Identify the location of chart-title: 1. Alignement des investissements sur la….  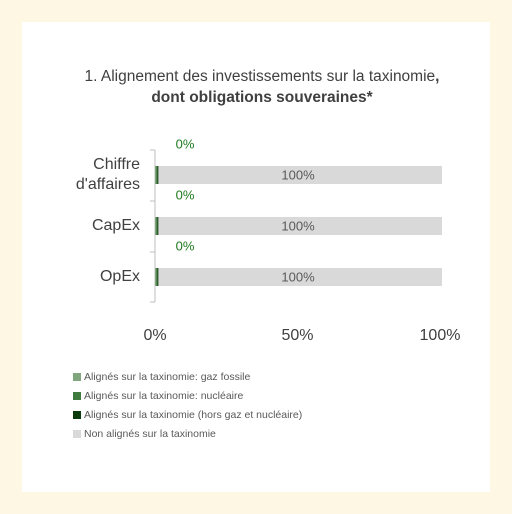
(262, 87).